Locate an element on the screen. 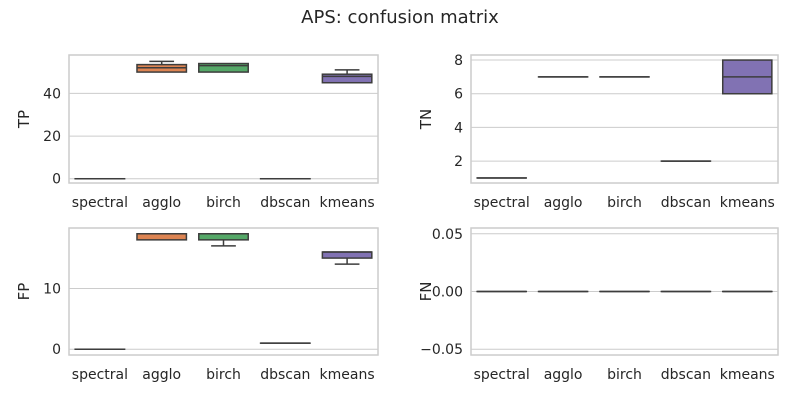 The height and width of the screenshot is (404, 800). tp-xtick-label: birch is located at coordinates (223, 203).